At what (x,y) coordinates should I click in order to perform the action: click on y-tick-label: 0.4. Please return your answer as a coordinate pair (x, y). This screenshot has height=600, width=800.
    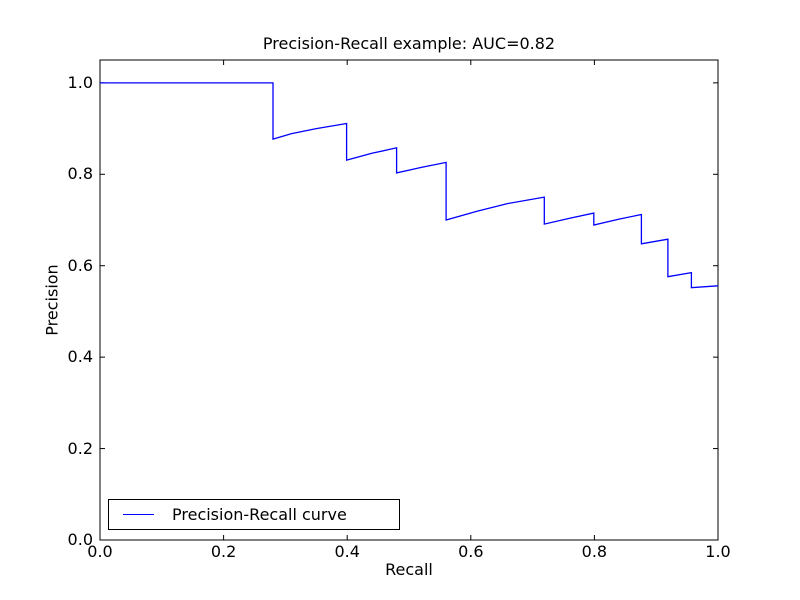
    Looking at the image, I should click on (80, 357).